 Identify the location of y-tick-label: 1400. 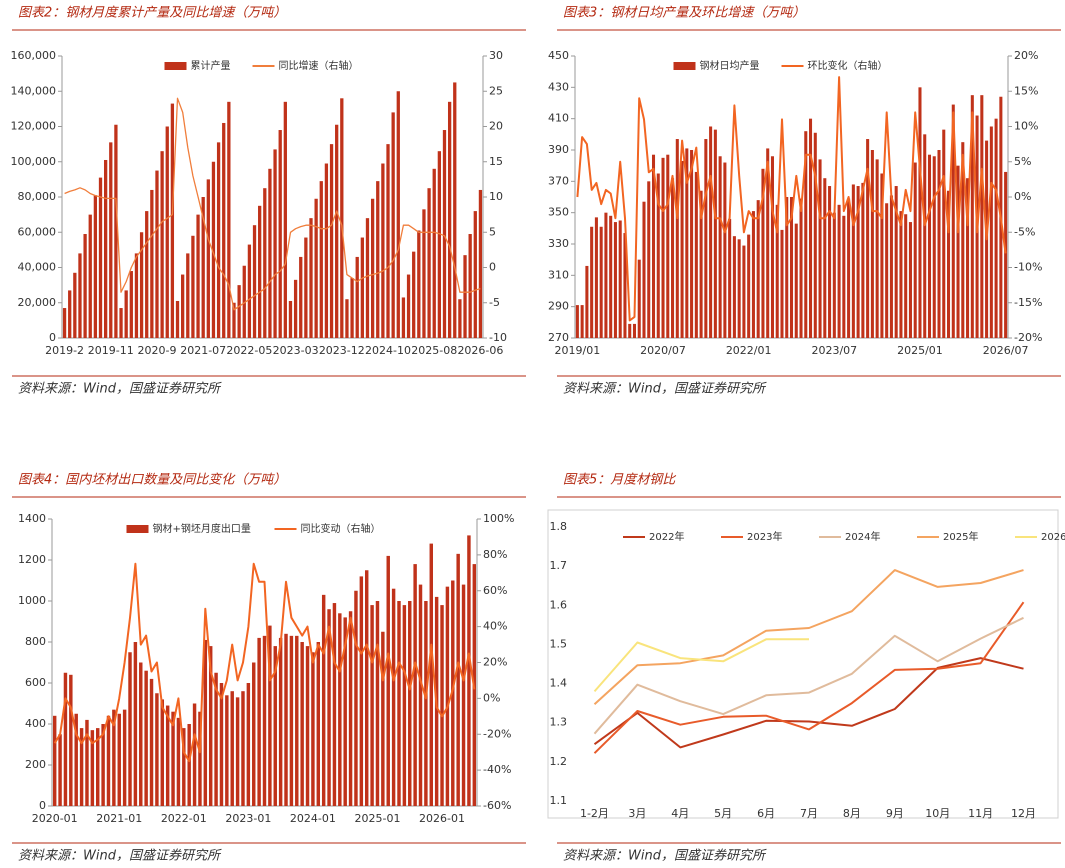
(32, 518).